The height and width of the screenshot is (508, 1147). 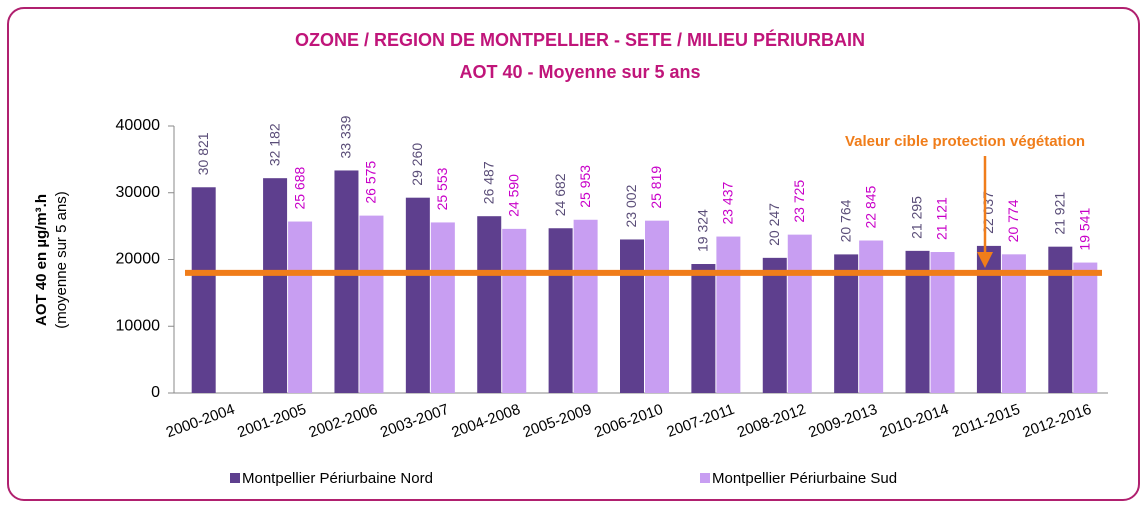 What do you see at coordinates (138, 259) in the screenshot?
I see `y-tick-label: 20000` at bounding box center [138, 259].